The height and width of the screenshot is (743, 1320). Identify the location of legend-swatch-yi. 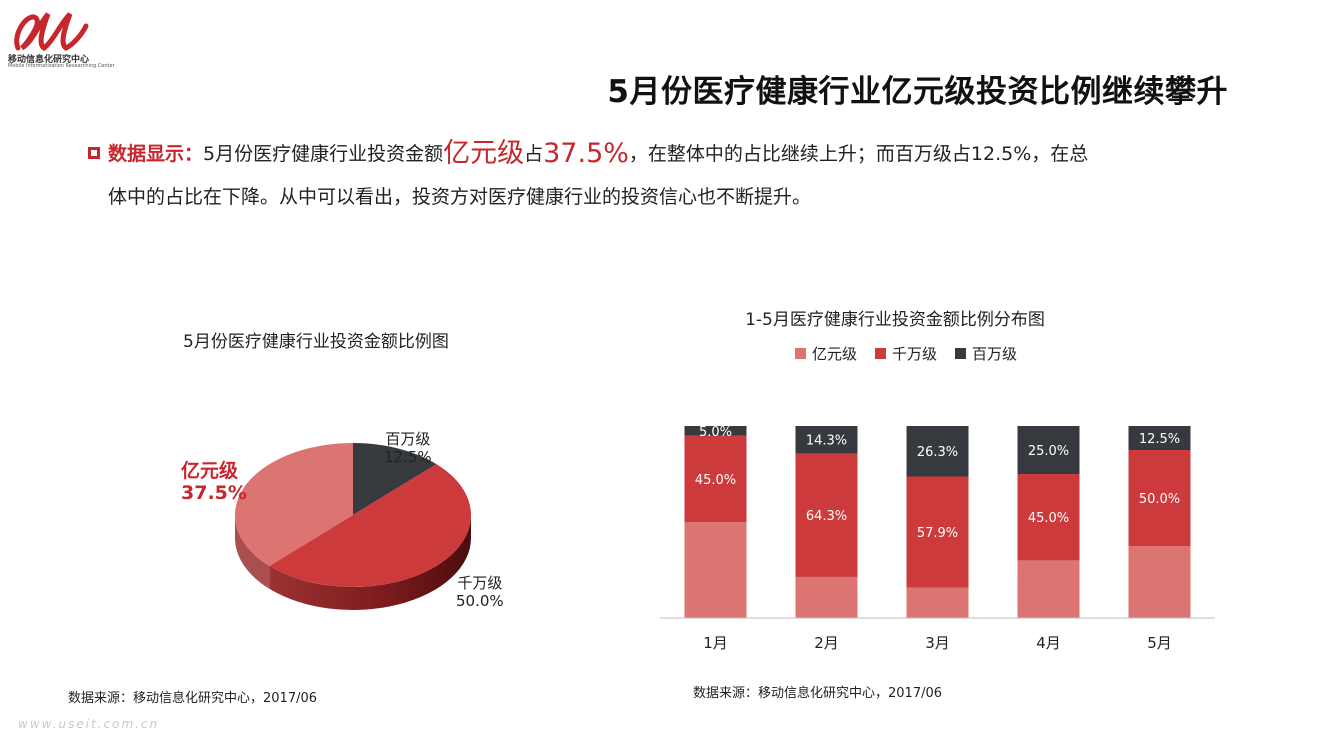
(800, 353).